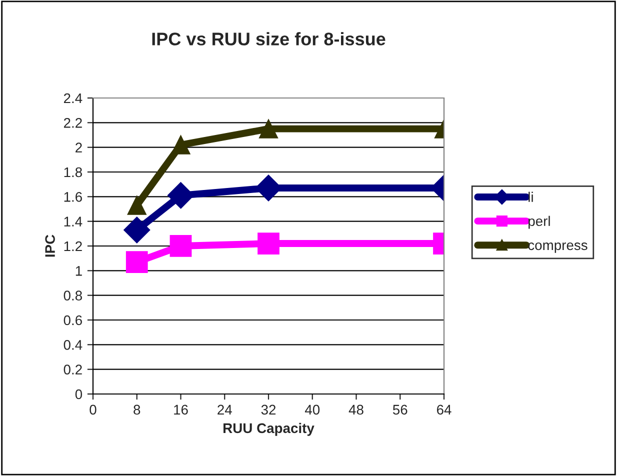  Describe the element at coordinates (93, 409) in the screenshot. I see `x-tick-label: 0` at that location.